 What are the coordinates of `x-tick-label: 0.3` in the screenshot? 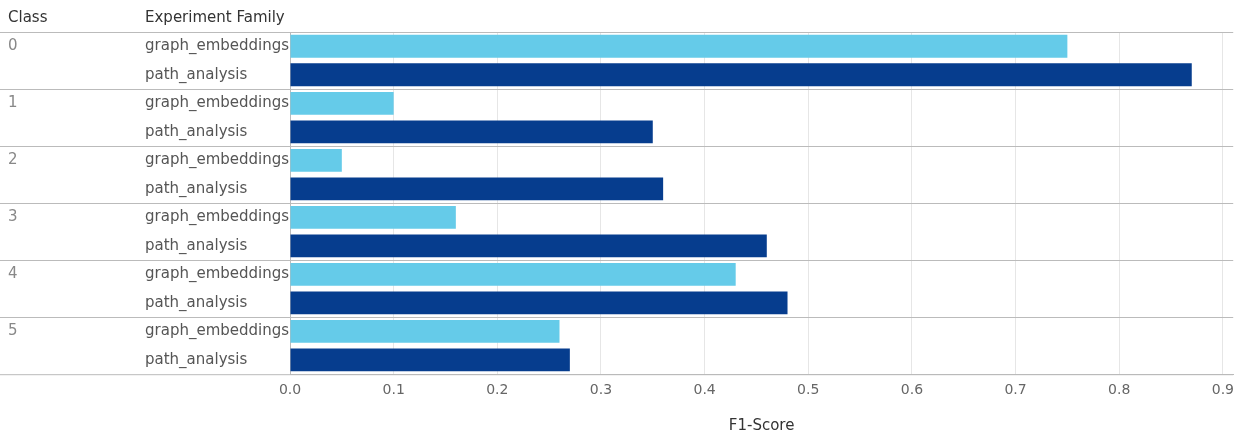 It's located at (601, 389).